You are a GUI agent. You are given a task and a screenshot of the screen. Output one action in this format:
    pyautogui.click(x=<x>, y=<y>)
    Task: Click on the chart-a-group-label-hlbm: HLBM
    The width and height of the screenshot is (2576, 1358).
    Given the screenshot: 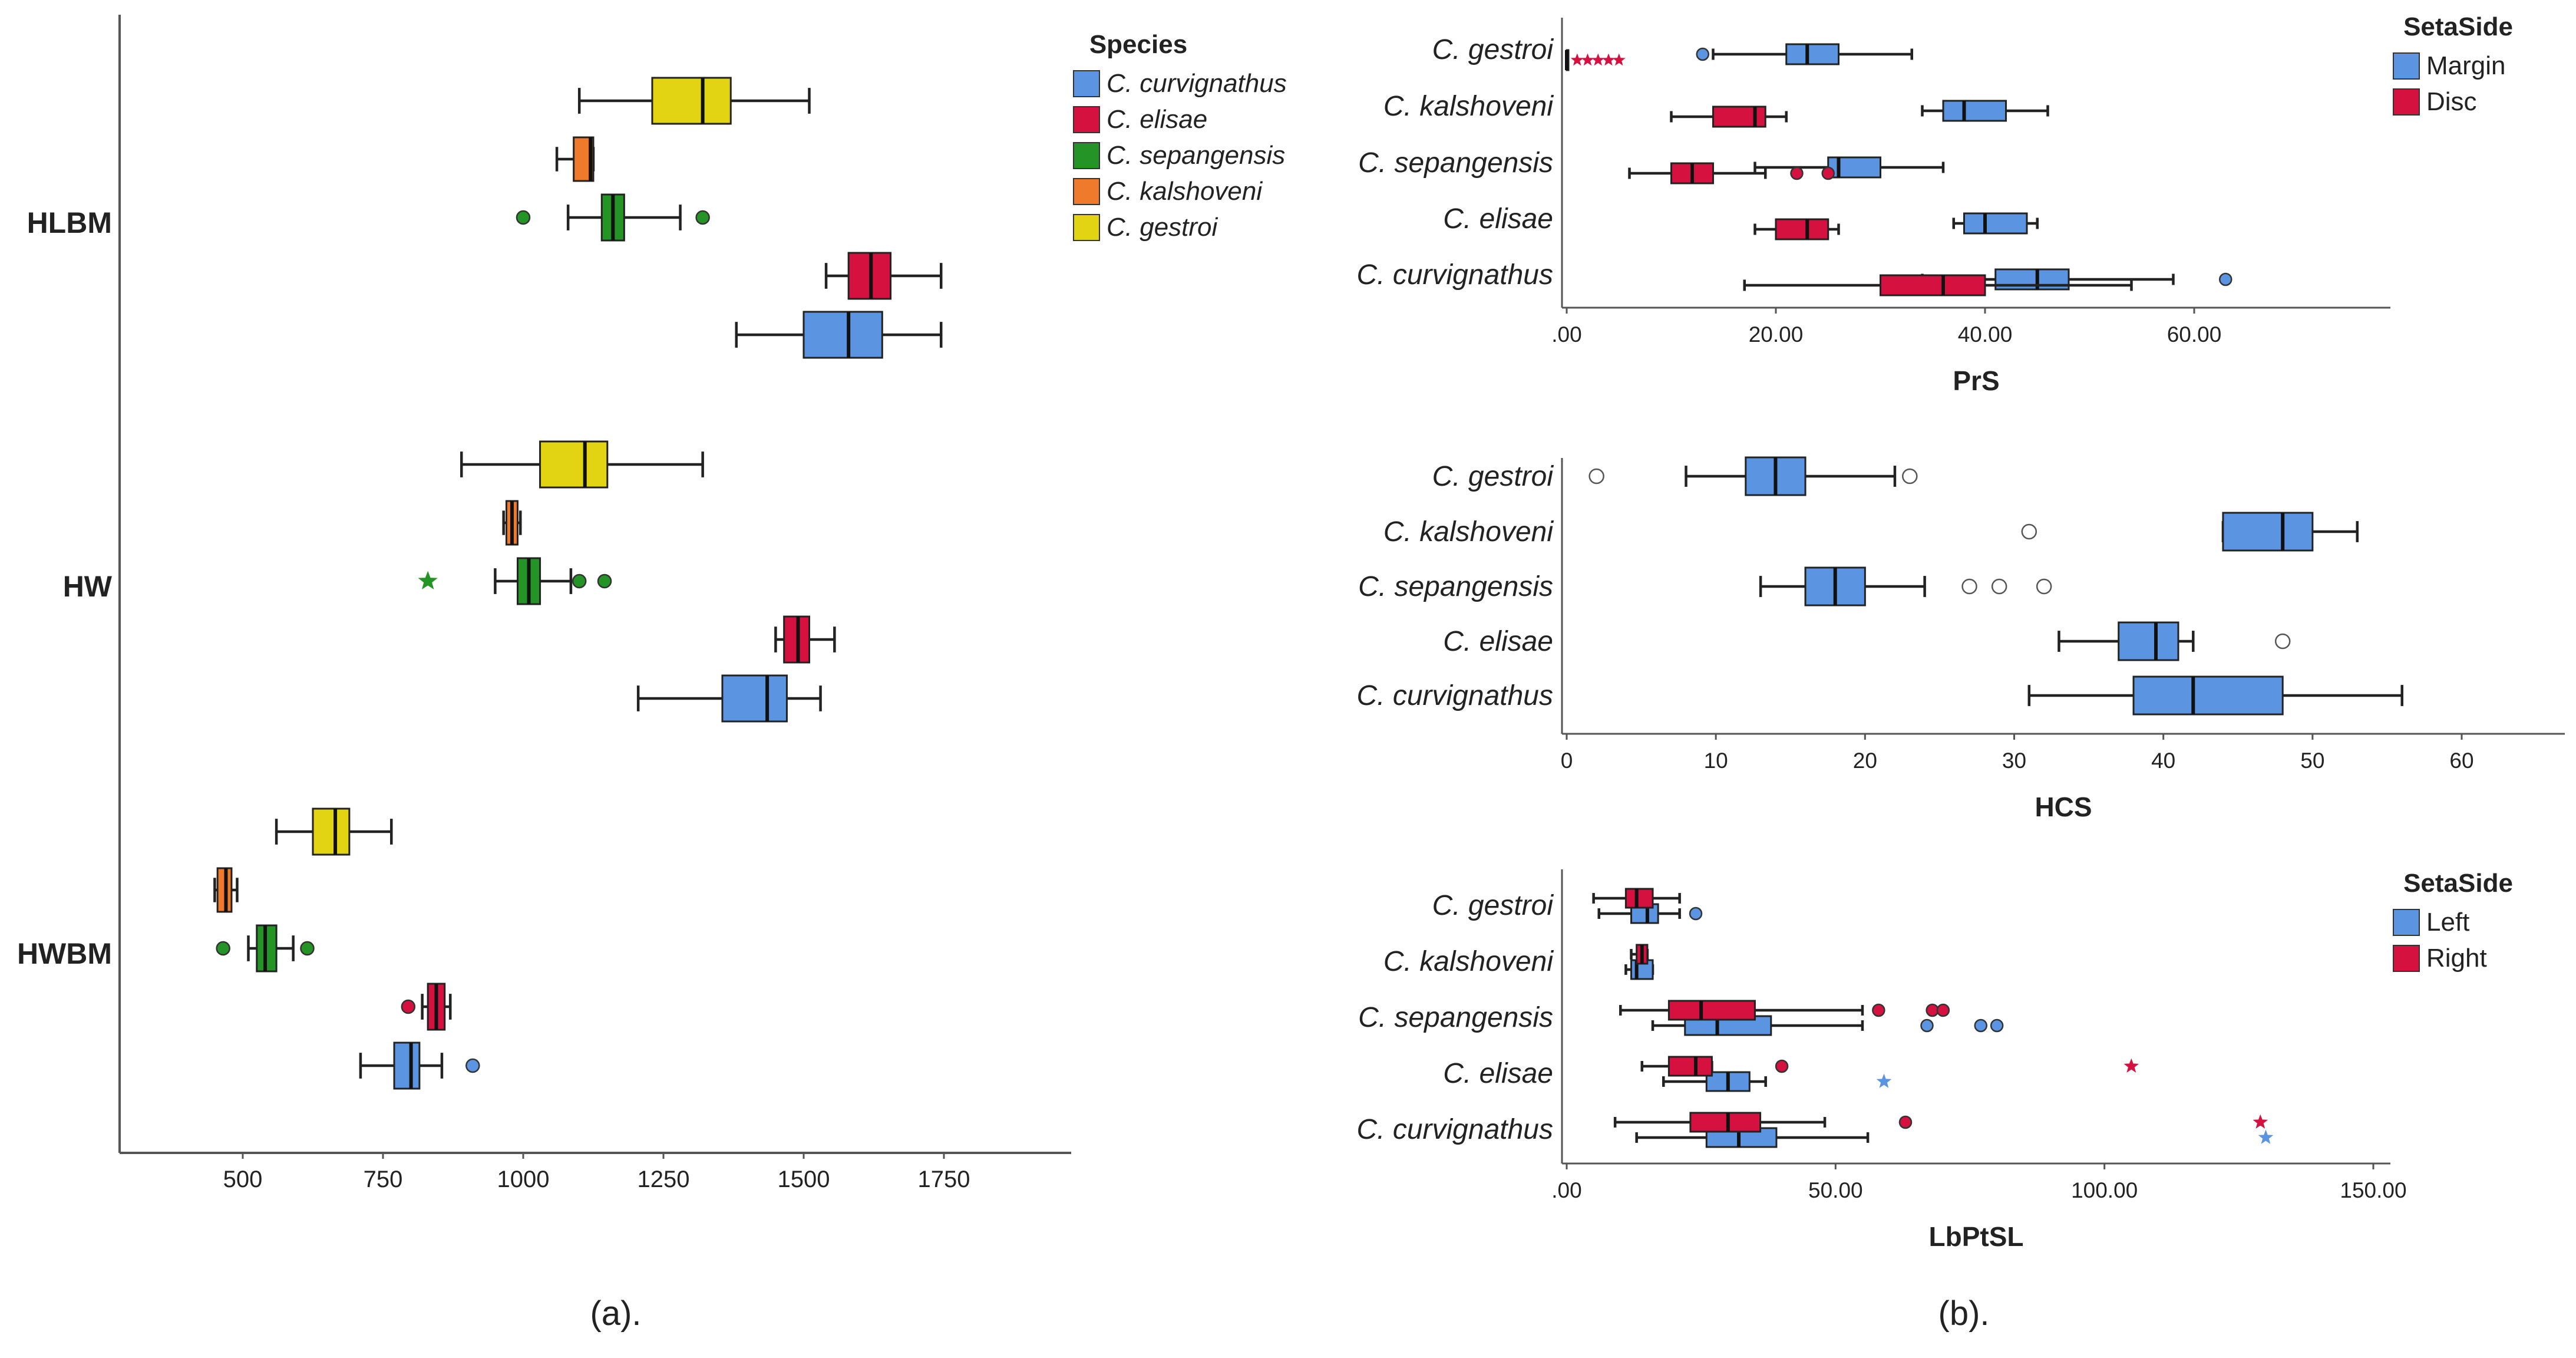 What is the action you would take?
    pyautogui.click(x=69, y=222)
    